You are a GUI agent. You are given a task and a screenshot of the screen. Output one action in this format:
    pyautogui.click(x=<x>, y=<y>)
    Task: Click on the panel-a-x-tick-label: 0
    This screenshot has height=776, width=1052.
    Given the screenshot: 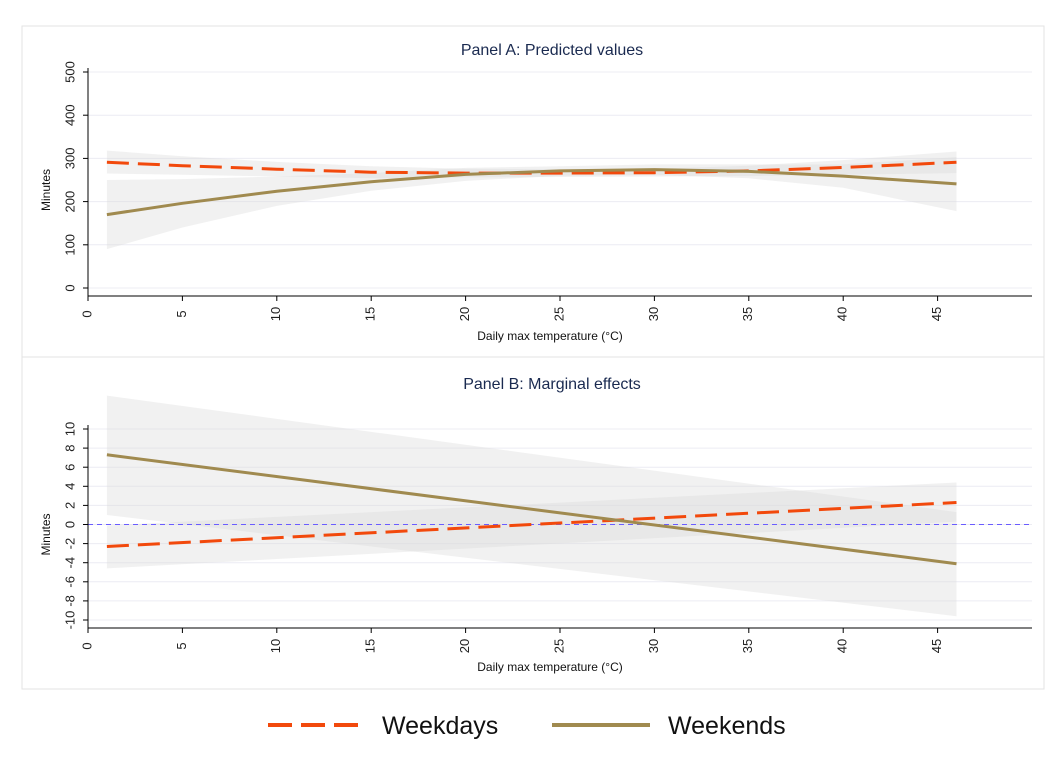 What is the action you would take?
    pyautogui.click(x=86, y=313)
    